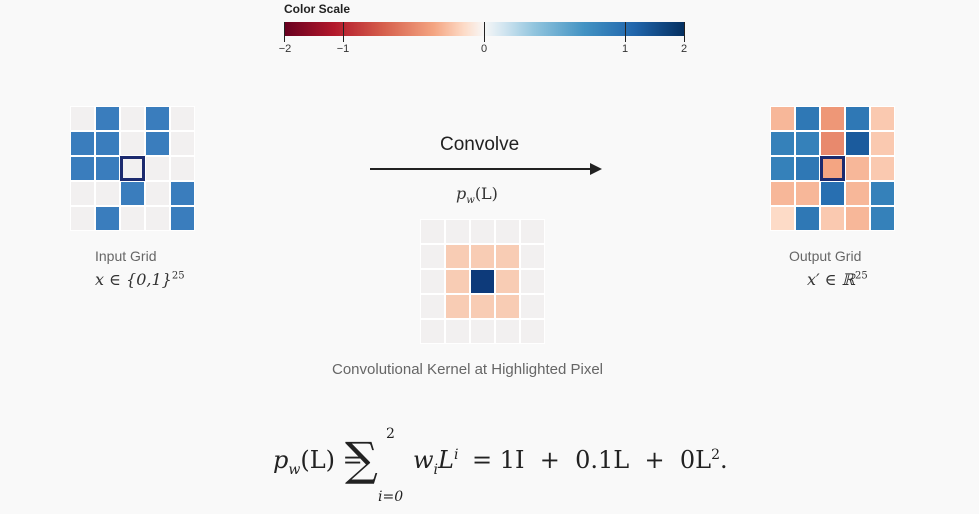 Image resolution: width=979 pixels, height=514 pixels. What do you see at coordinates (831, 279) in the screenshot?
I see `output-math-text: x′ ∈ ℝ` at bounding box center [831, 279].